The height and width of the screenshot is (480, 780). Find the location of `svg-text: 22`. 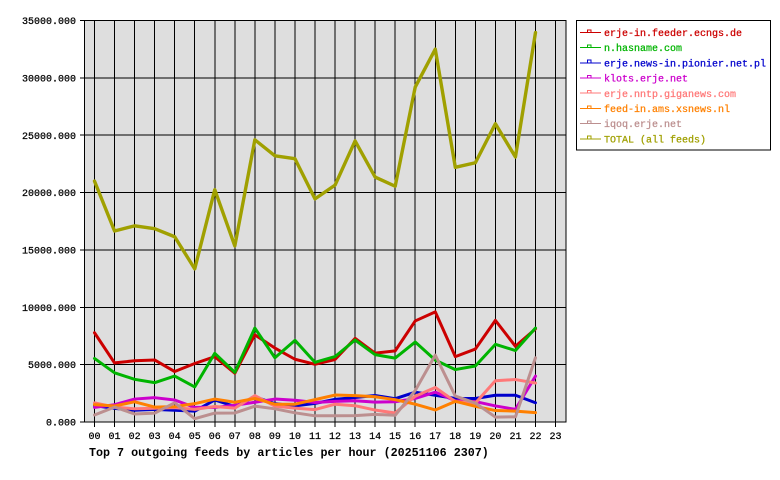

svg-text: 22 is located at coordinates (535, 437).